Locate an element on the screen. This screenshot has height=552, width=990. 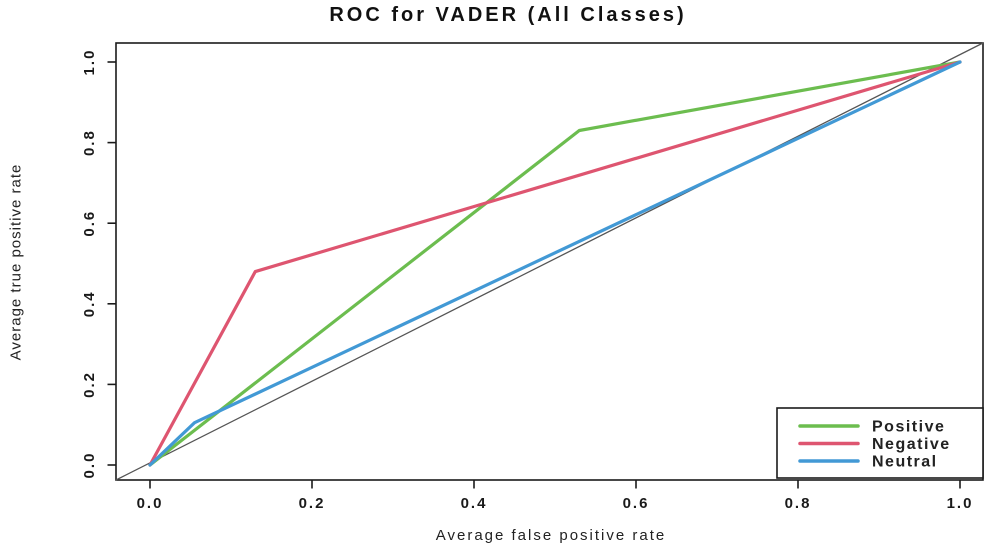
x-tick-label: 0.8 is located at coordinates (798, 503).